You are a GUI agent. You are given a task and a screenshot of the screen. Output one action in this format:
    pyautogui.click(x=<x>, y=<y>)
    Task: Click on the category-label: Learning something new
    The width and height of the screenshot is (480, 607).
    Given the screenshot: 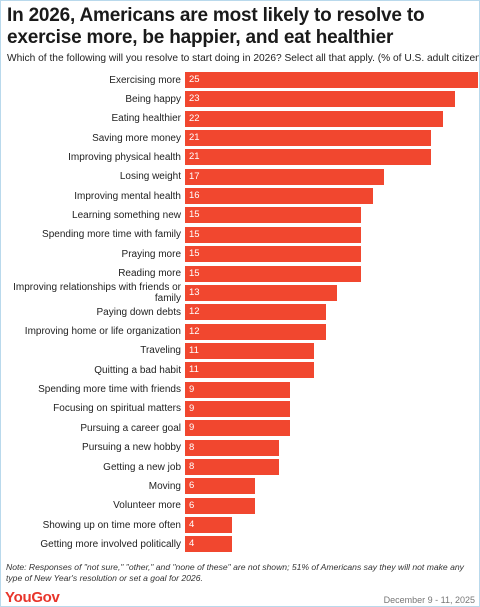 What is the action you would take?
    pyautogui.click(x=126, y=215)
    